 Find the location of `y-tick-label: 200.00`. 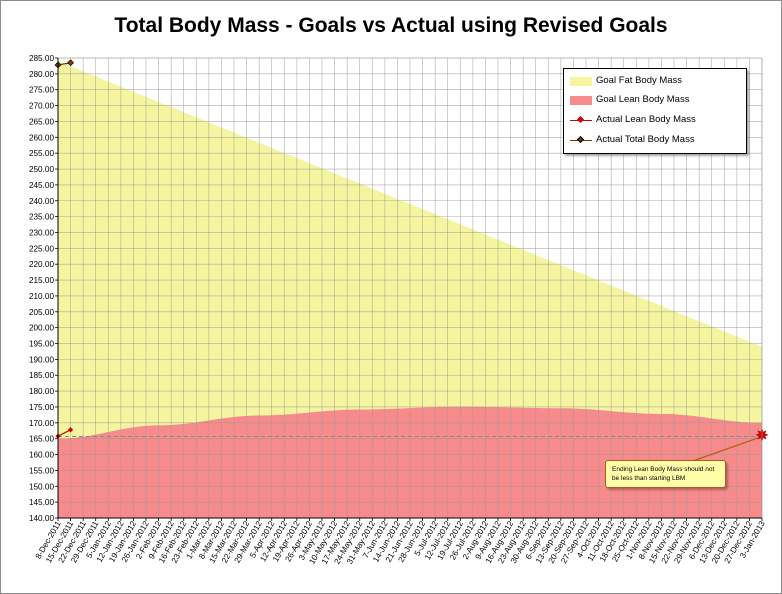

y-tick-label: 200.00 is located at coordinates (41, 328).